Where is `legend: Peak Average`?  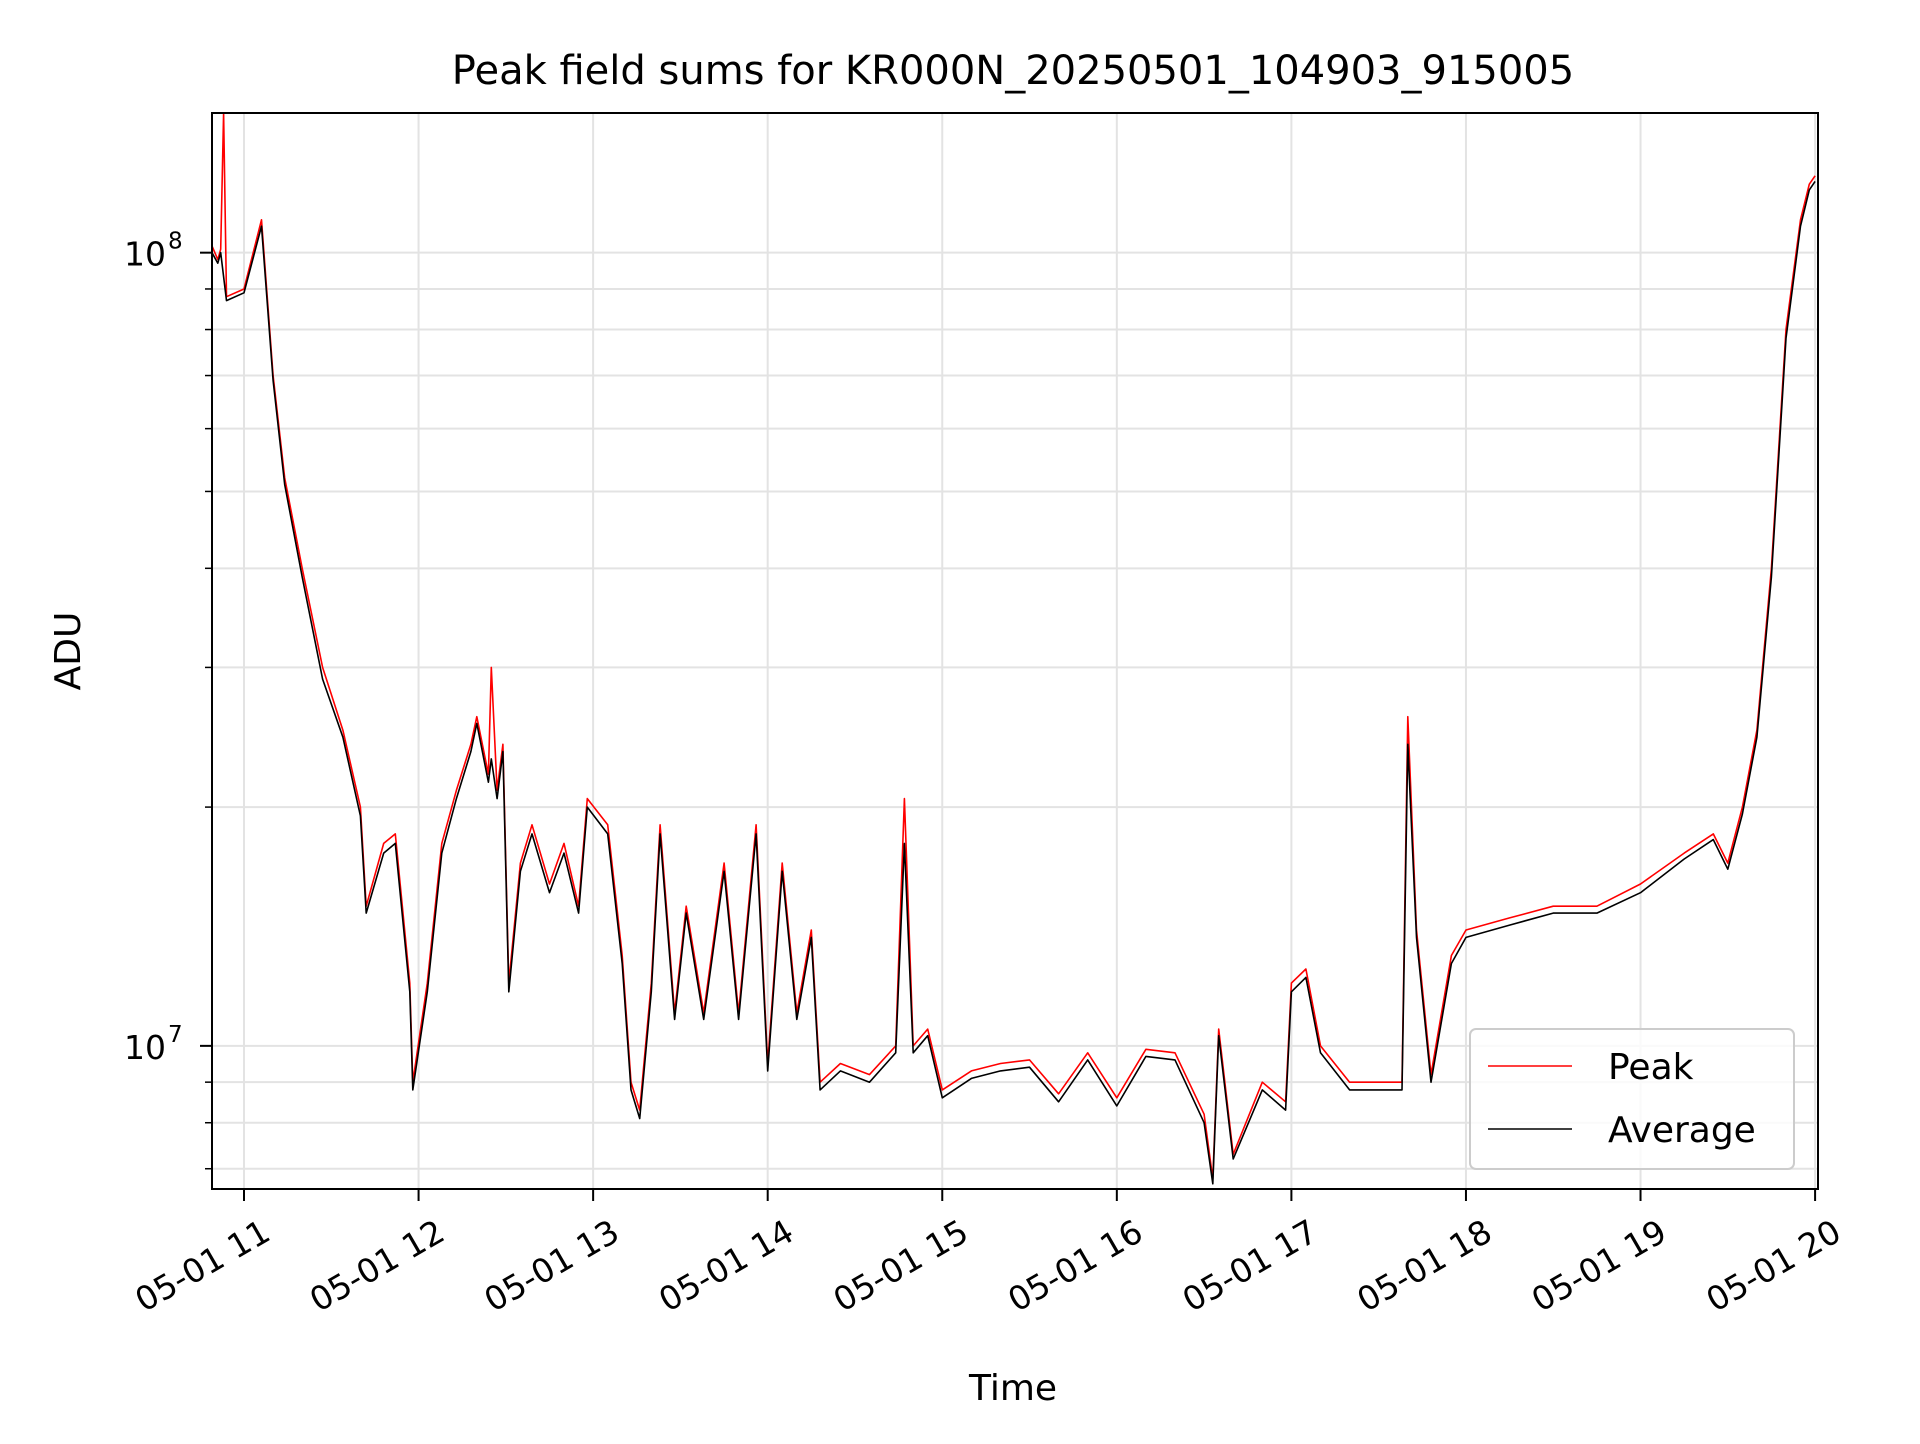
legend: Peak Average is located at coordinates (1632, 1099).